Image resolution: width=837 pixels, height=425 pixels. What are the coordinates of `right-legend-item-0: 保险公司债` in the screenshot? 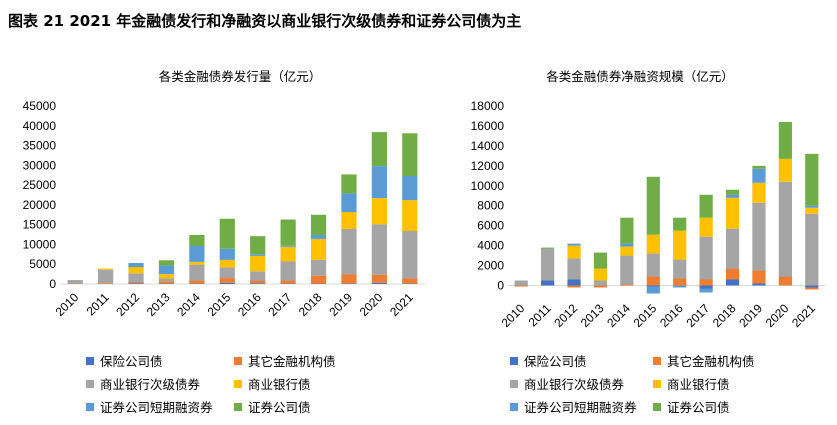 It's located at (548, 360).